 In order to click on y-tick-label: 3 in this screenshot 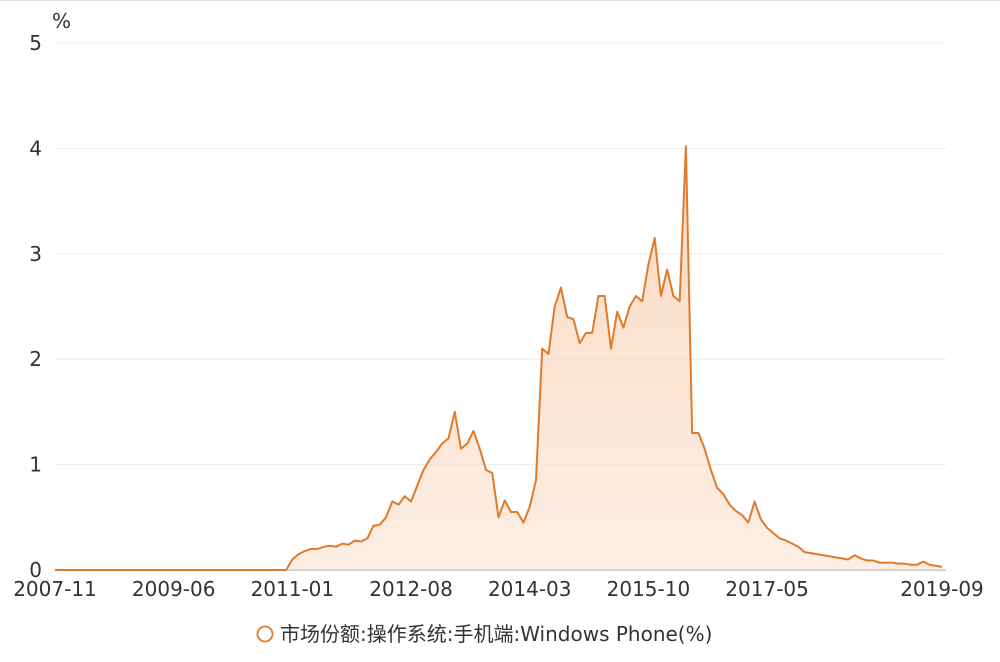, I will do `click(35, 254)`.